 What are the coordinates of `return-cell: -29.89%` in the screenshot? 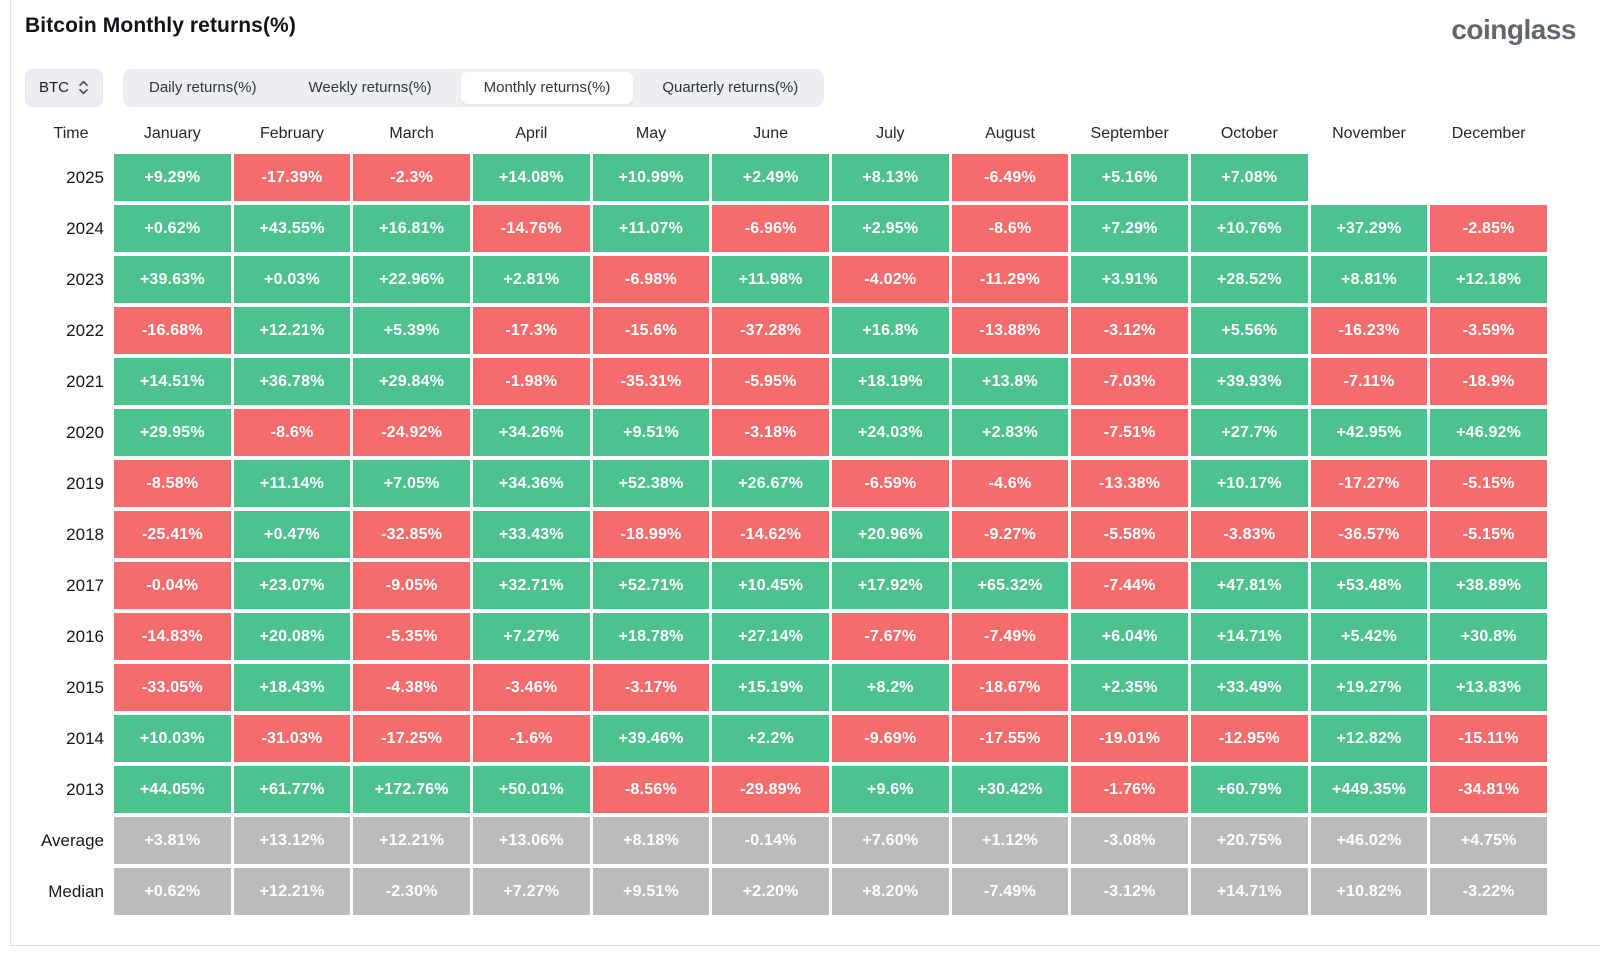 It's located at (770, 789).